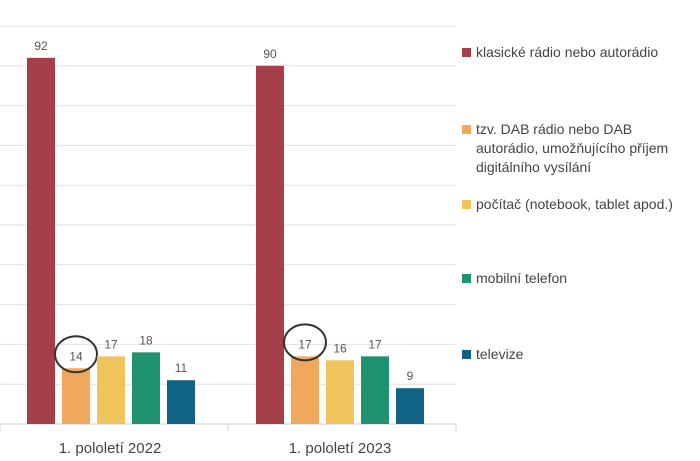 The width and height of the screenshot is (700, 461). Describe the element at coordinates (181, 368) in the screenshot. I see `data-label: 11` at that location.